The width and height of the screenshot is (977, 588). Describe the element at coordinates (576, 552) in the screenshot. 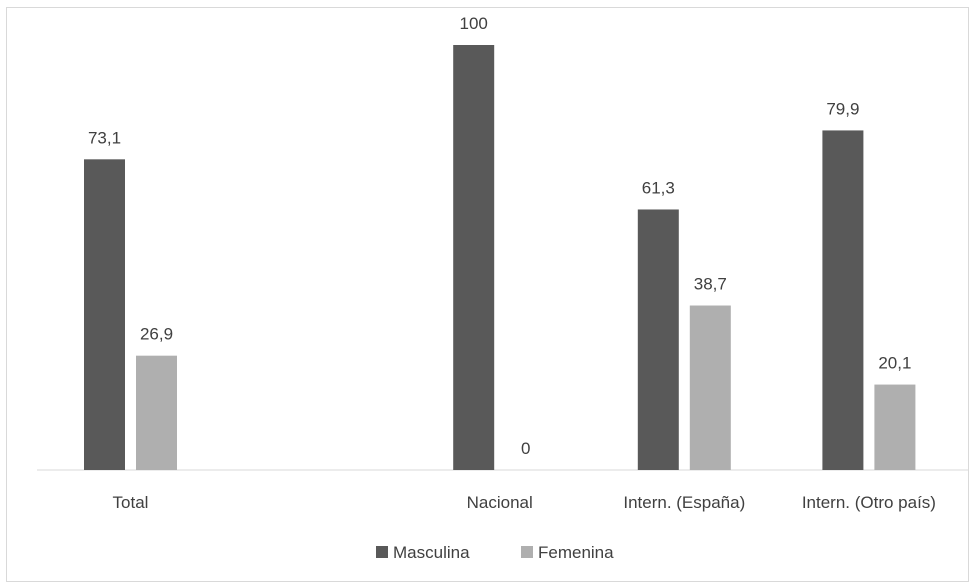

I see `legend-label-femenina: Femenina` at that location.